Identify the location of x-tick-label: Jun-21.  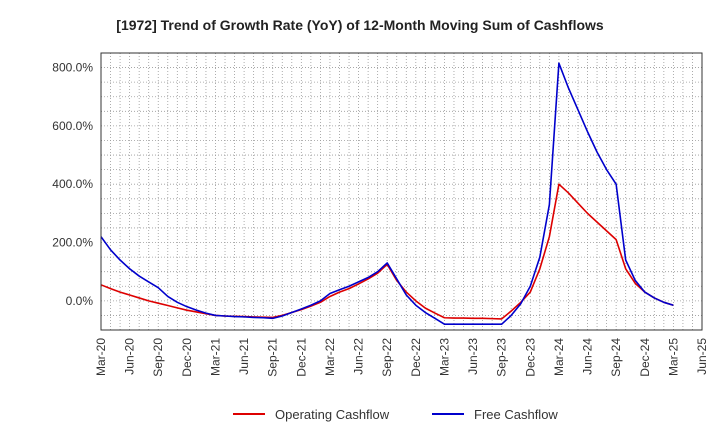
(244, 356).